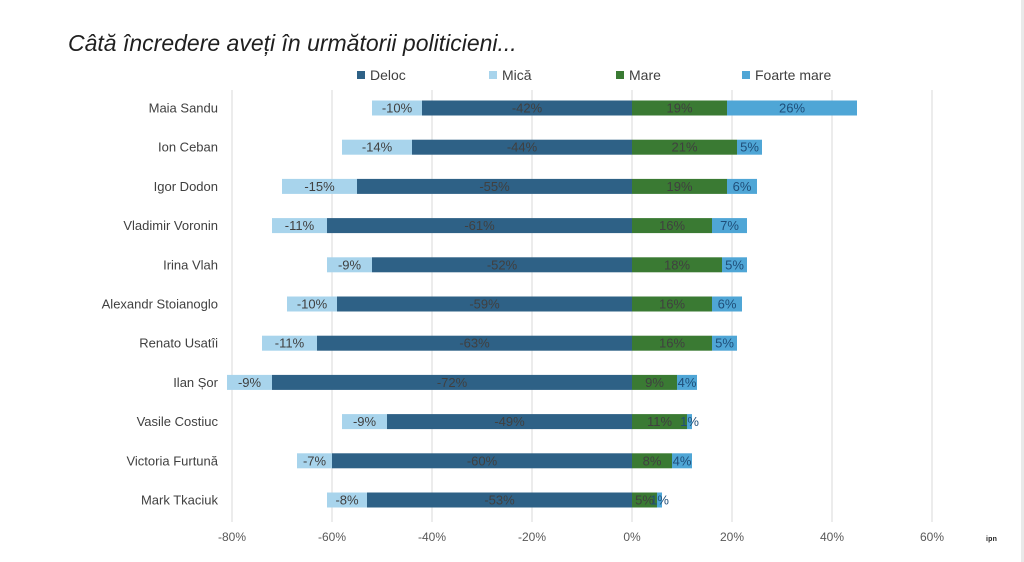 The width and height of the screenshot is (1024, 562). I want to click on data-label-mica: -10%, so click(312, 304).